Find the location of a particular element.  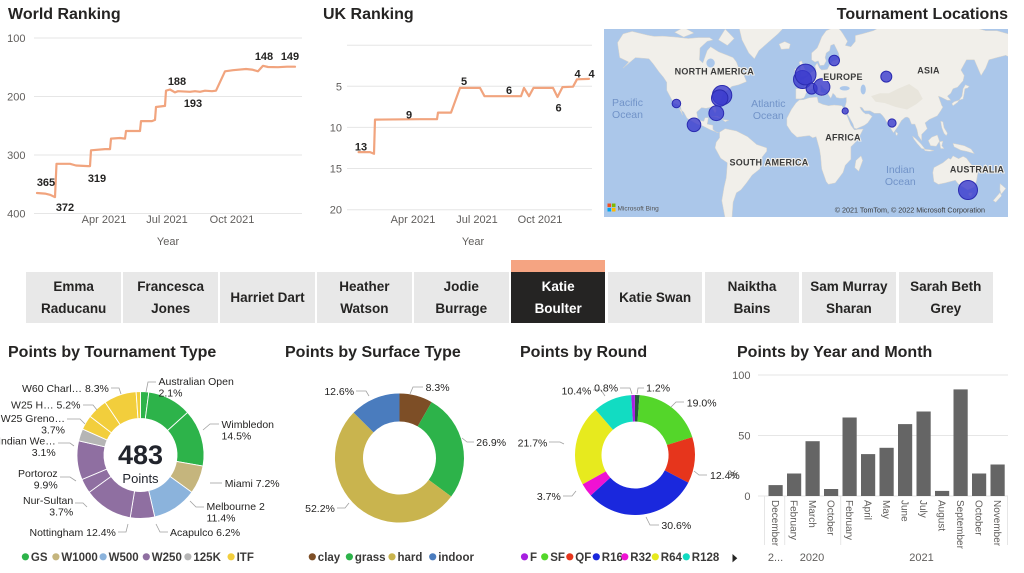

svg-text: 10 is located at coordinates (336, 128).